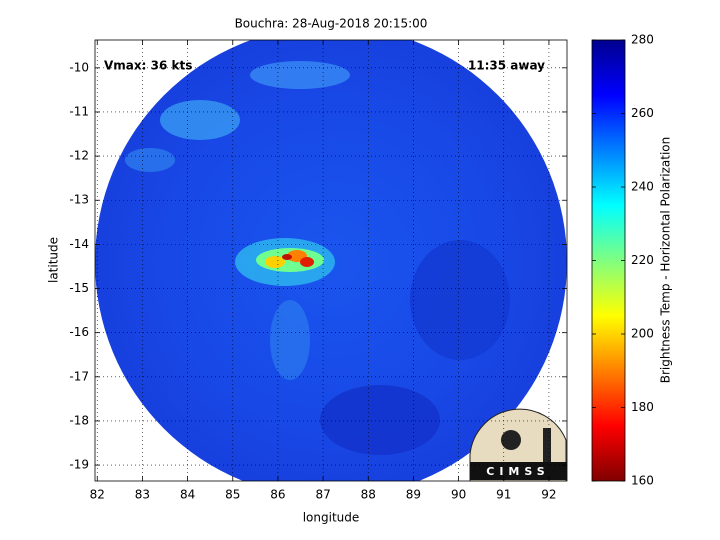 The height and width of the screenshot is (540, 720). Describe the element at coordinates (79, 156) in the screenshot. I see `y-tick-label: -12` at that location.